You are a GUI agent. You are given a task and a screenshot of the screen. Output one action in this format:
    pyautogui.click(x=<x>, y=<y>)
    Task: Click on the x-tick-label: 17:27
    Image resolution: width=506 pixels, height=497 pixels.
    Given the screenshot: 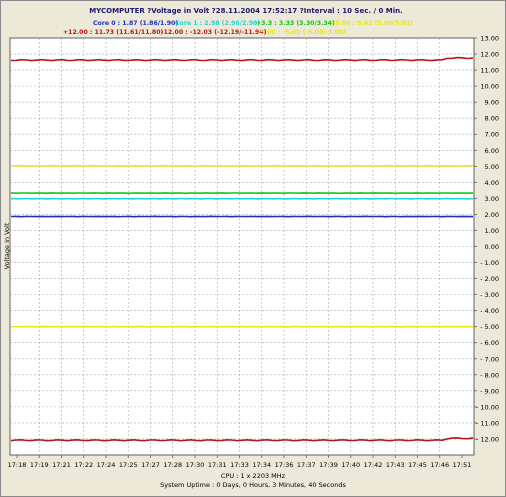 What is the action you would take?
    pyautogui.click(x=150, y=465)
    